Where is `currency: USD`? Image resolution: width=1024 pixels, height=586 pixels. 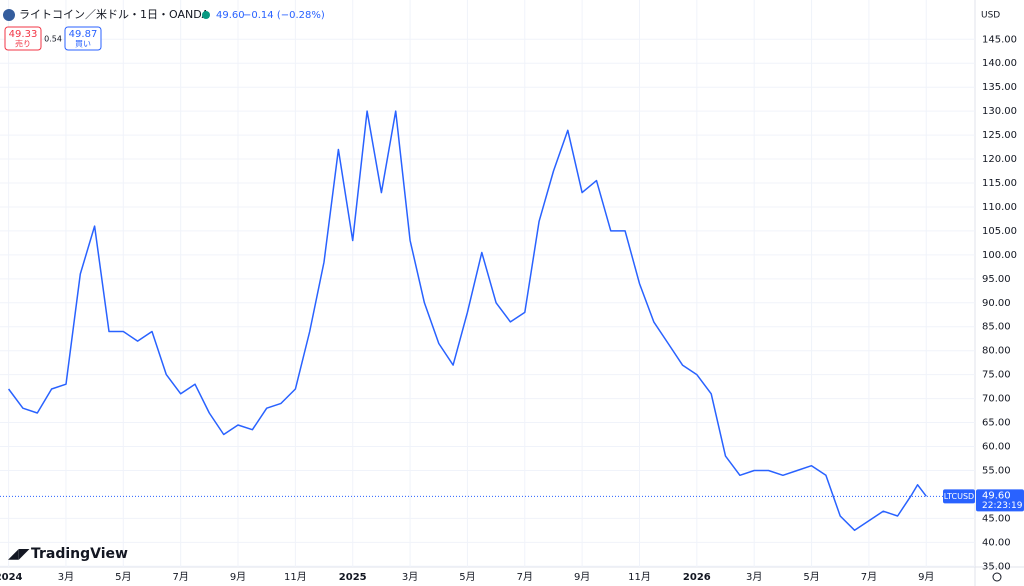 currency: USD is located at coordinates (990, 16).